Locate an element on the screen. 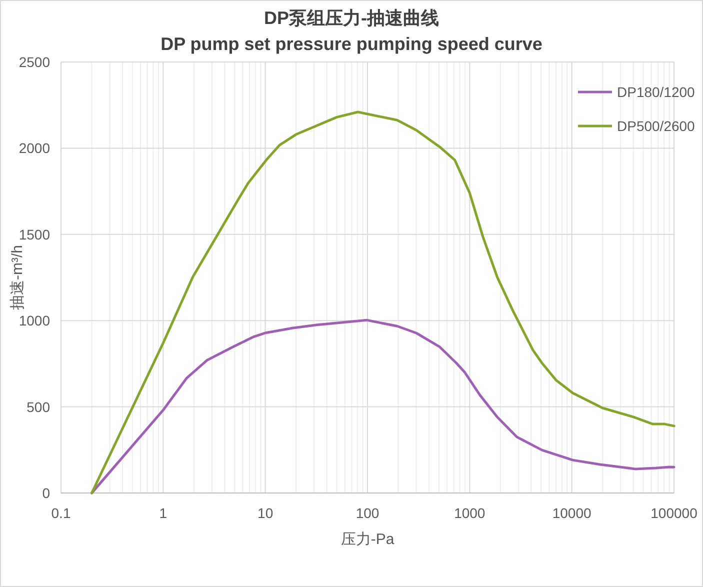 This screenshot has width=703, height=587. legend-label: DP500/2600 is located at coordinates (656, 126).